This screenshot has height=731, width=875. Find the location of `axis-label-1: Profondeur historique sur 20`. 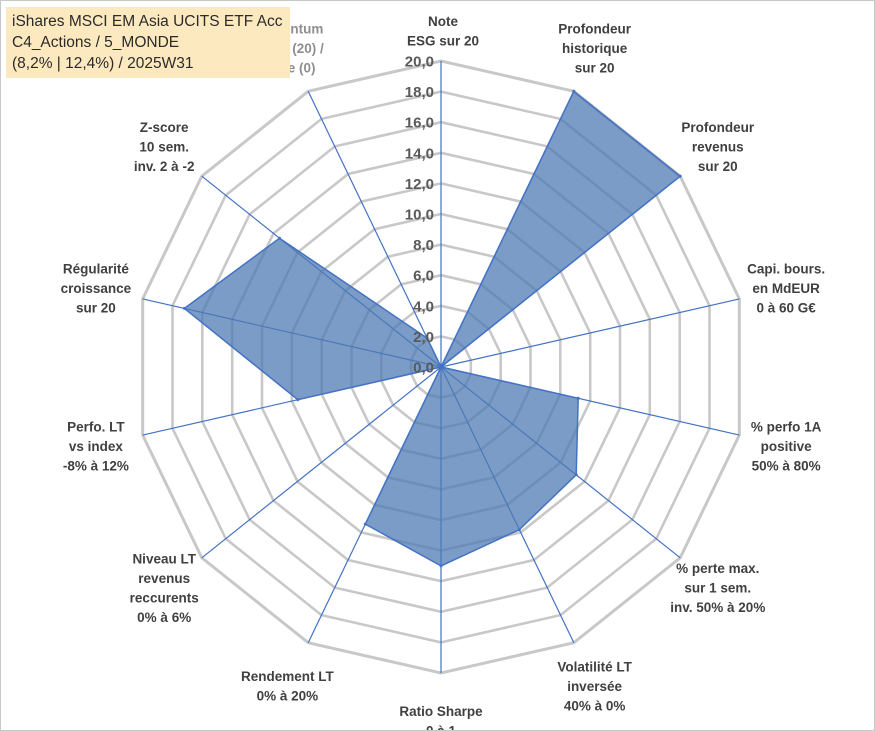

axis-label-1: Profondeur historique sur 20 is located at coordinates (594, 49).